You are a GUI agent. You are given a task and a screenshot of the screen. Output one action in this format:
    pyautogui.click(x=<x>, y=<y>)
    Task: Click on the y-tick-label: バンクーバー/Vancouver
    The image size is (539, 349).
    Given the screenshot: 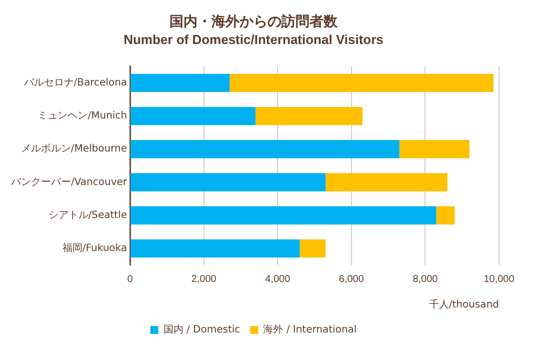 What is the action you would take?
    pyautogui.click(x=69, y=182)
    